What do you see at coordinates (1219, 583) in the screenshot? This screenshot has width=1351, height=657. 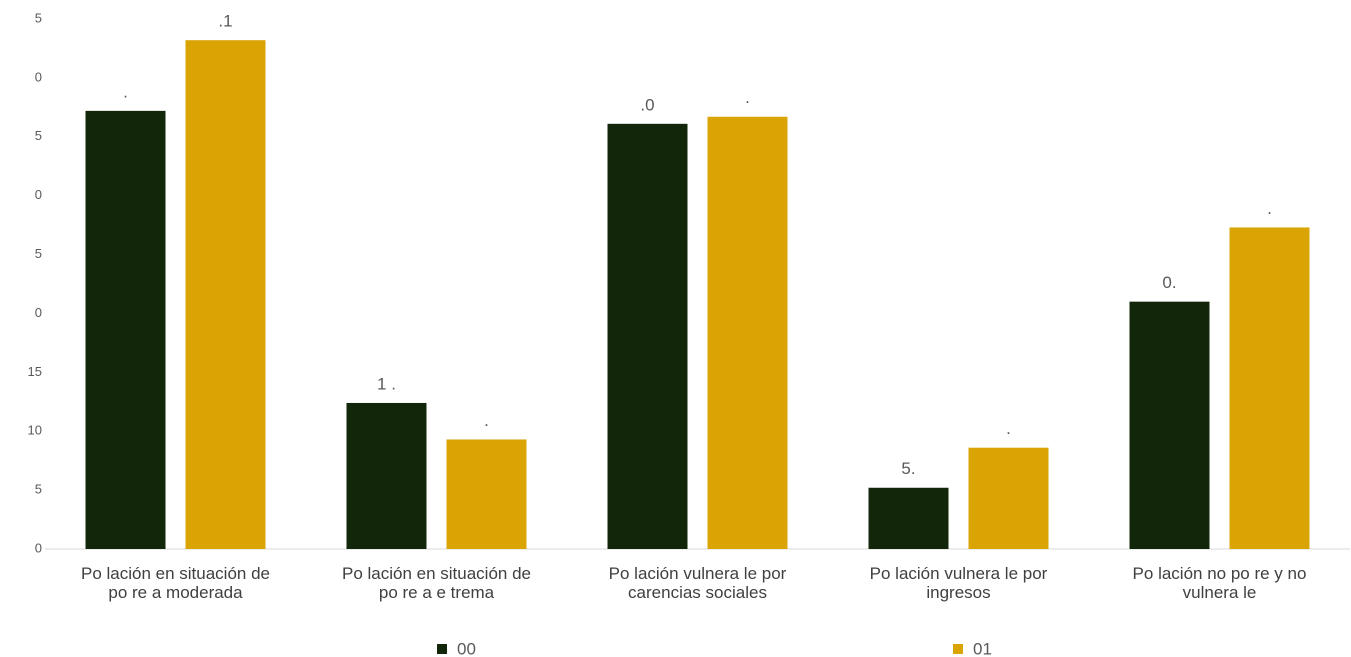 I see `x-tick-label: Po lación no po re y no vulnera le` at bounding box center [1219, 583].